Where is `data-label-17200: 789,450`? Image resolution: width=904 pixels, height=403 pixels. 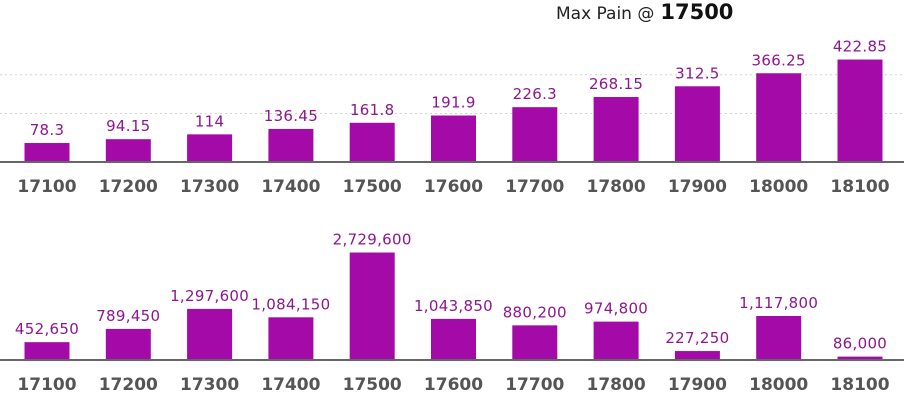 data-label-17200: 789,450 is located at coordinates (128, 316).